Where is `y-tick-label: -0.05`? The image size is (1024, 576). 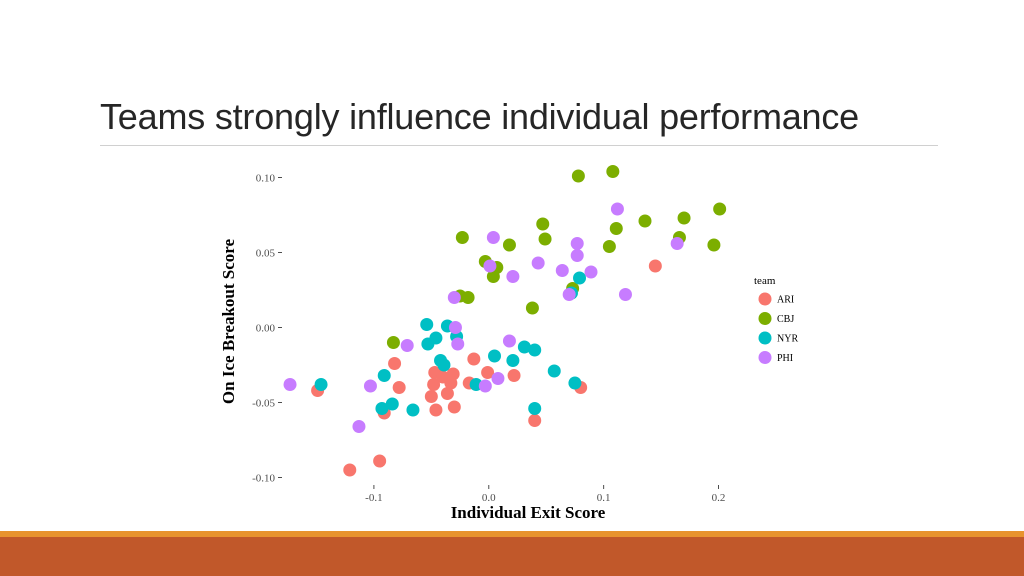 y-tick-label: -0.05 is located at coordinates (263, 404).